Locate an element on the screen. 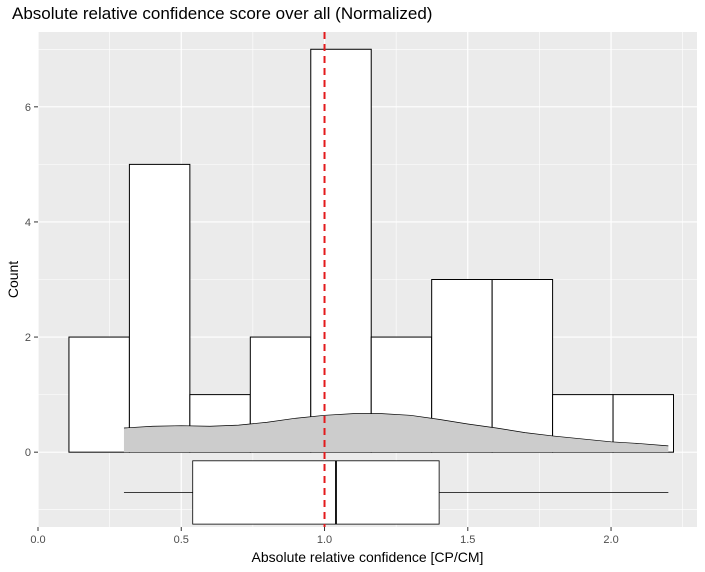 Image resolution: width=705 pixels, height=572 pixels. density-curve is located at coordinates (396, 433).